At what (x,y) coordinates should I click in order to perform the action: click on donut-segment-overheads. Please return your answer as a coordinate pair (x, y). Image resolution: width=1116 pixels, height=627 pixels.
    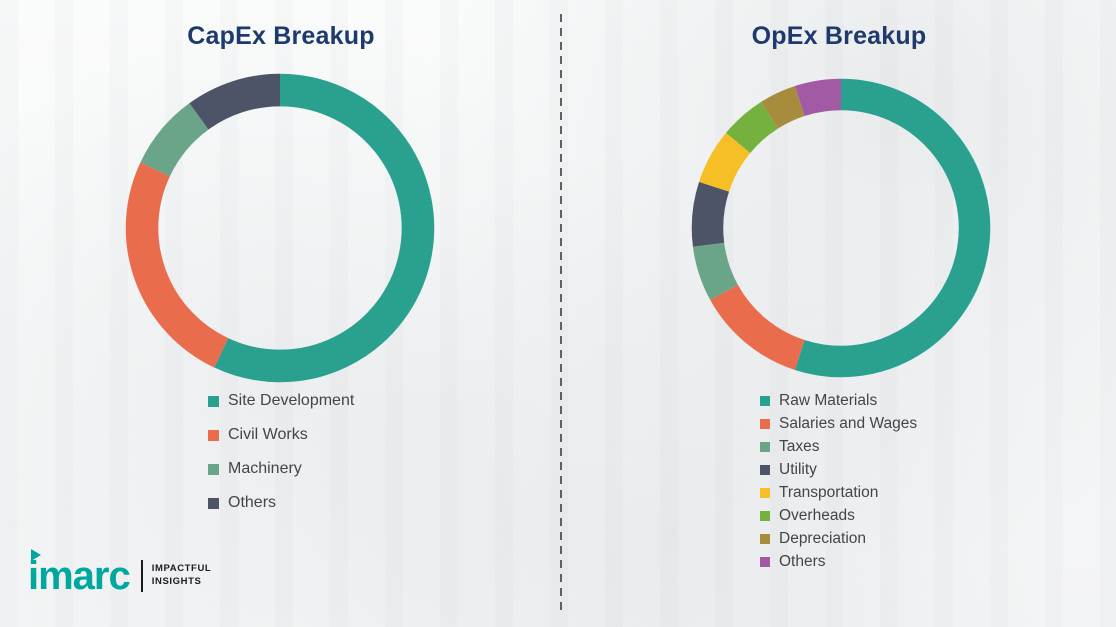
    Looking at the image, I should click on (752, 127).